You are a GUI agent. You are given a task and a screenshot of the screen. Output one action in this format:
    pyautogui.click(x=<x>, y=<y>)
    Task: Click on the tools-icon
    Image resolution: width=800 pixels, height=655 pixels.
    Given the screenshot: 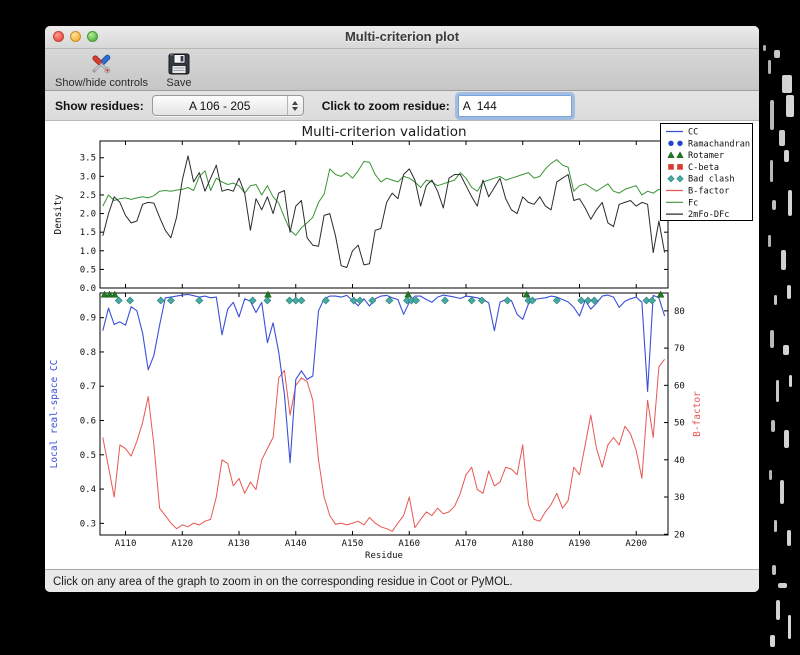 What is the action you would take?
    pyautogui.click(x=101, y=64)
    